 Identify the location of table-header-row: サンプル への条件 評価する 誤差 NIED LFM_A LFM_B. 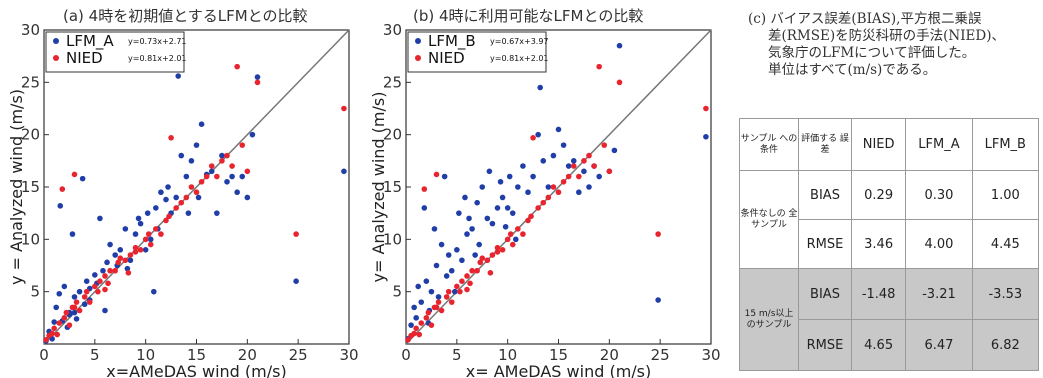
(889, 144).